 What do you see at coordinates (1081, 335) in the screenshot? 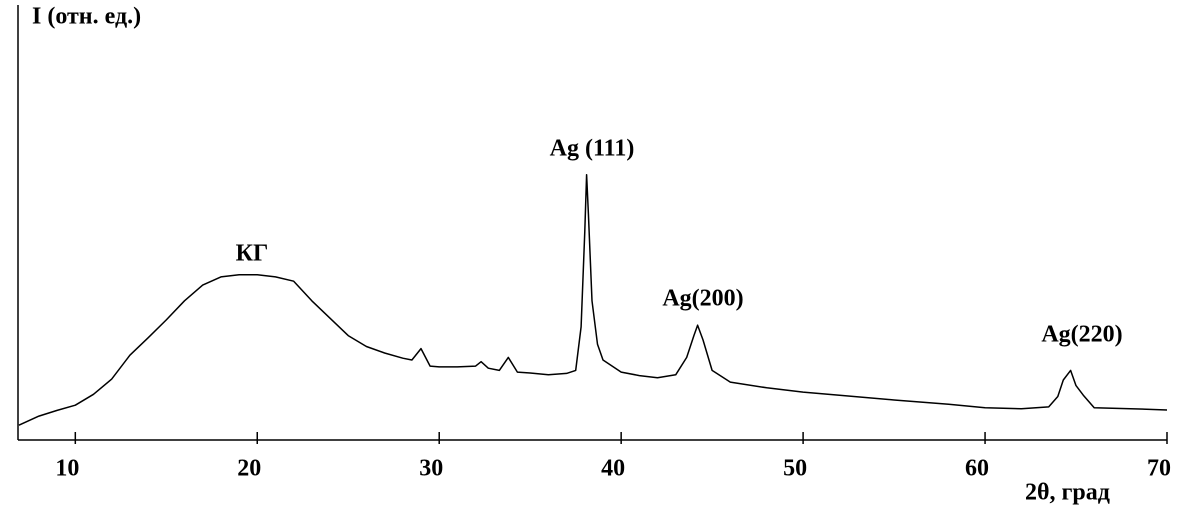
I see `peak-label: Ag(220)` at bounding box center [1081, 335].